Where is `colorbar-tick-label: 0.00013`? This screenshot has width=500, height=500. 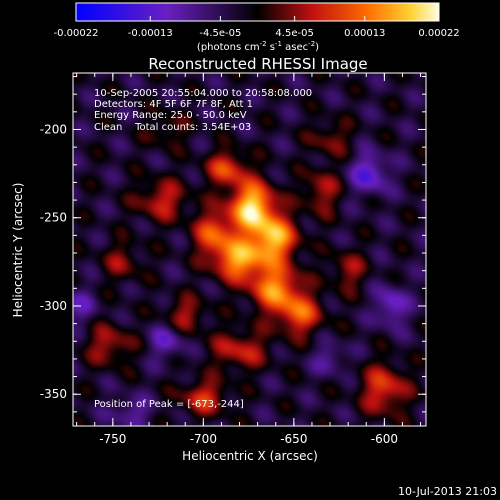 colorbar-tick-label: 0.00013 is located at coordinates (364, 33).